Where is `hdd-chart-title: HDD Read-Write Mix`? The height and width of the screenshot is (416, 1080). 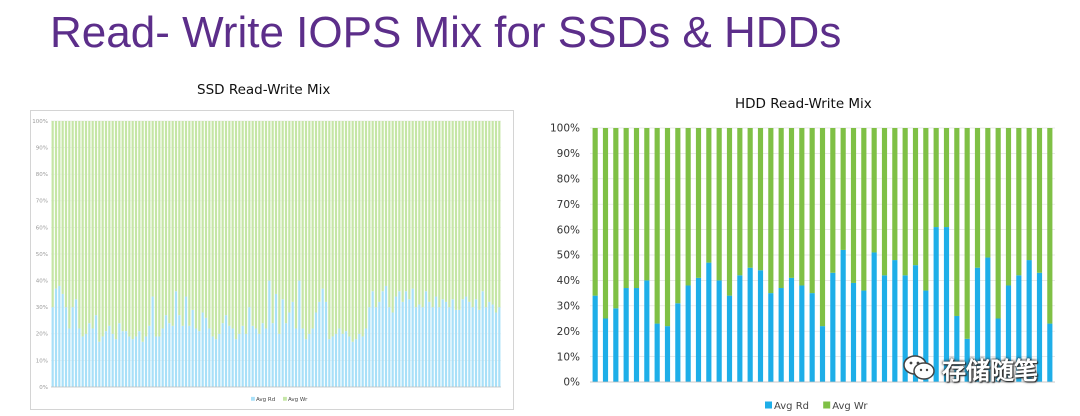 hdd-chart-title: HDD Read-Write Mix is located at coordinates (803, 104).